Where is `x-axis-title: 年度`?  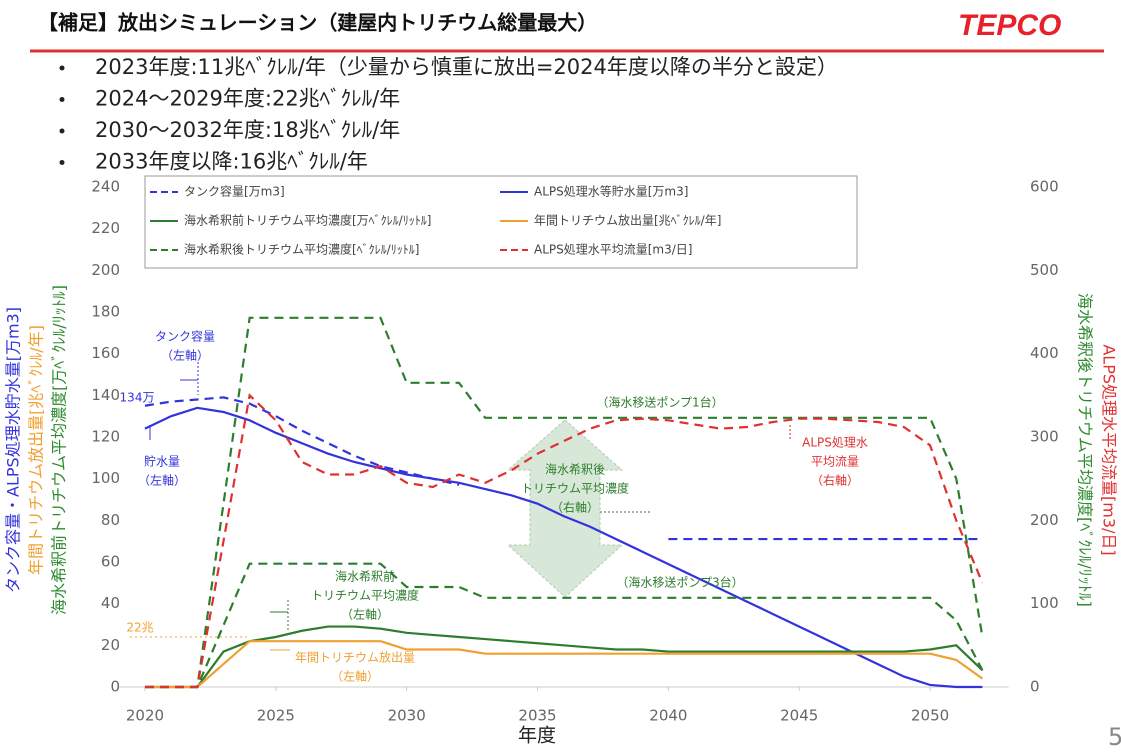
x-axis-title: 年度 is located at coordinates (537, 736).